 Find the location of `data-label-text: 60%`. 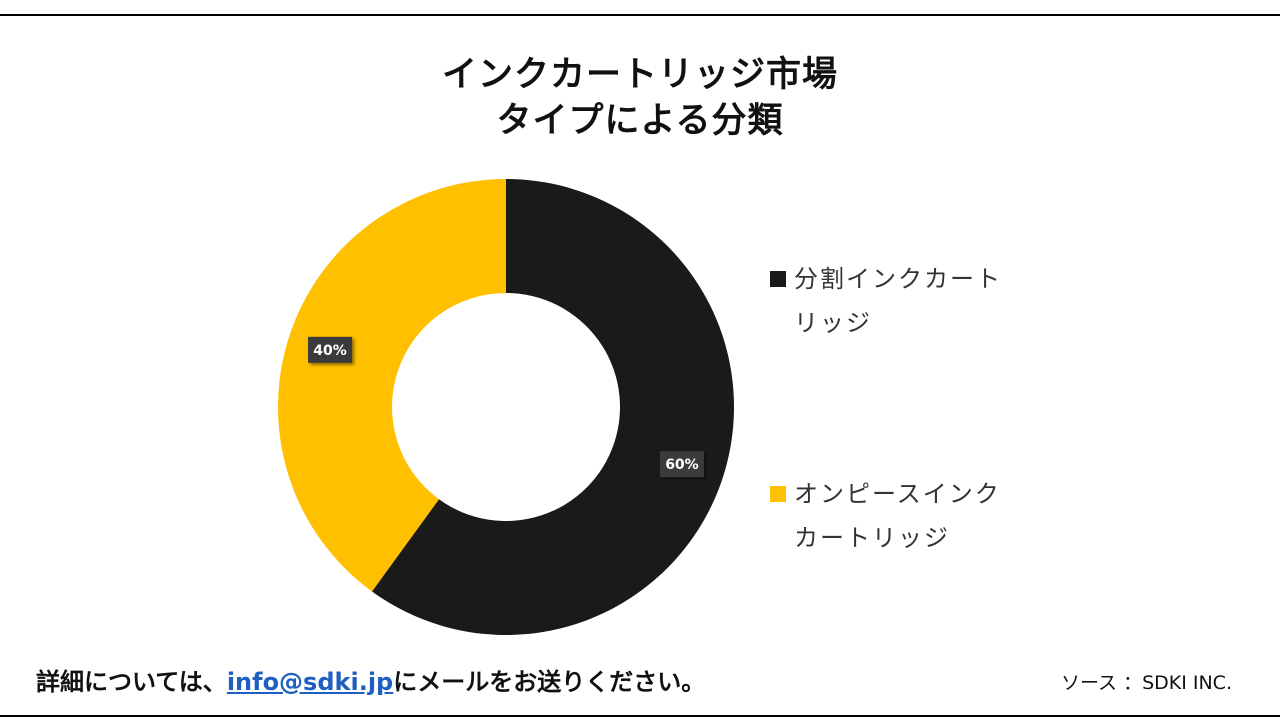

data-label-text: 60% is located at coordinates (682, 465).